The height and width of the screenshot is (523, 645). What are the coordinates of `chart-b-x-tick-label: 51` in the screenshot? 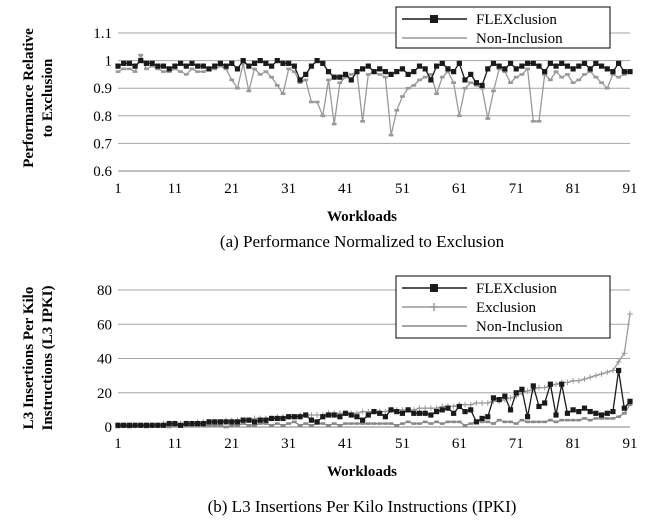 It's located at (402, 444).